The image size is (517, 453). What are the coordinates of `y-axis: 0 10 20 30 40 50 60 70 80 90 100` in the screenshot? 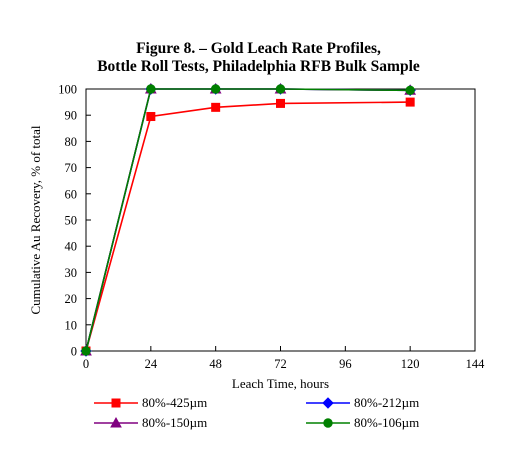 It's located at (74, 221).